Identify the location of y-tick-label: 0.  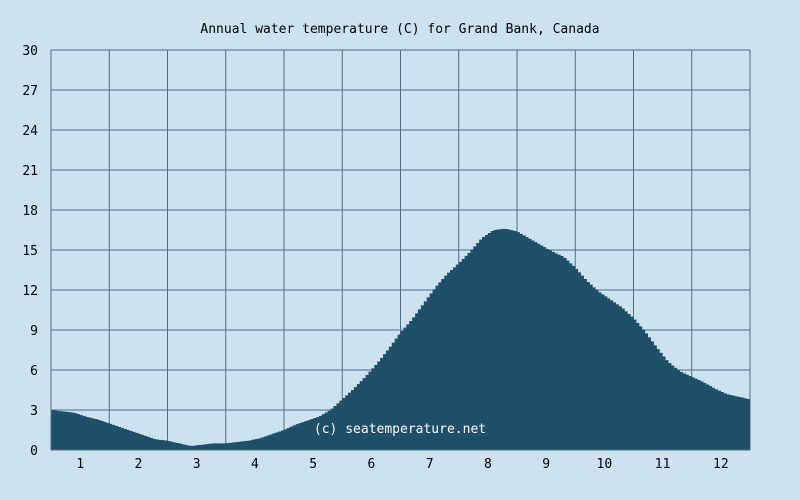
(34, 451).